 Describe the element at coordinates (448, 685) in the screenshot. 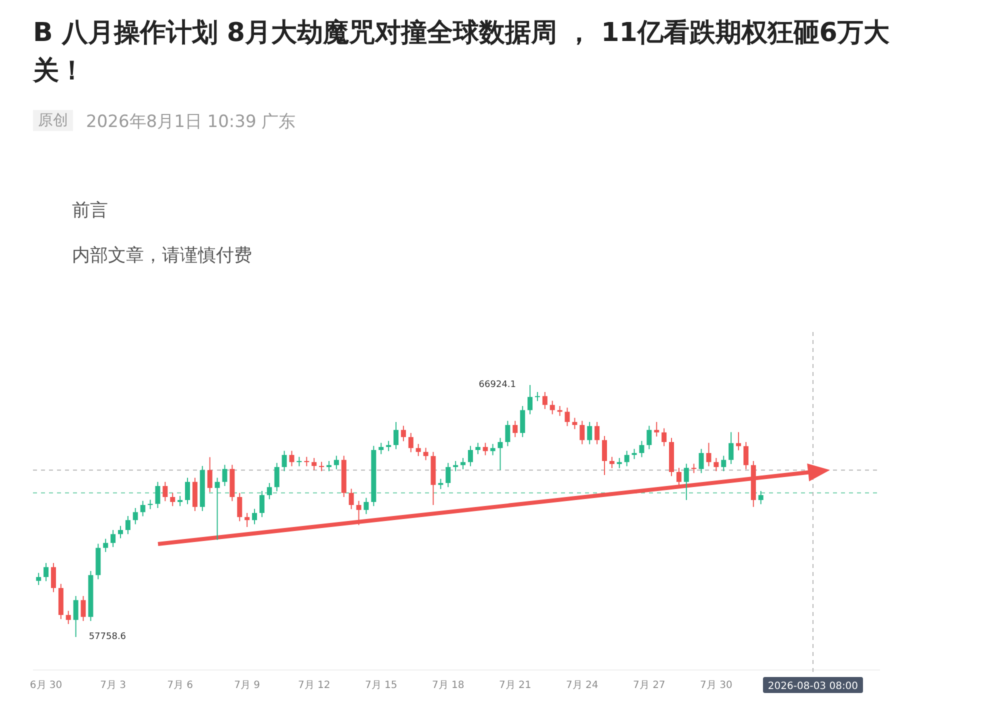

I see `x-tick-label: 7月 18` at that location.